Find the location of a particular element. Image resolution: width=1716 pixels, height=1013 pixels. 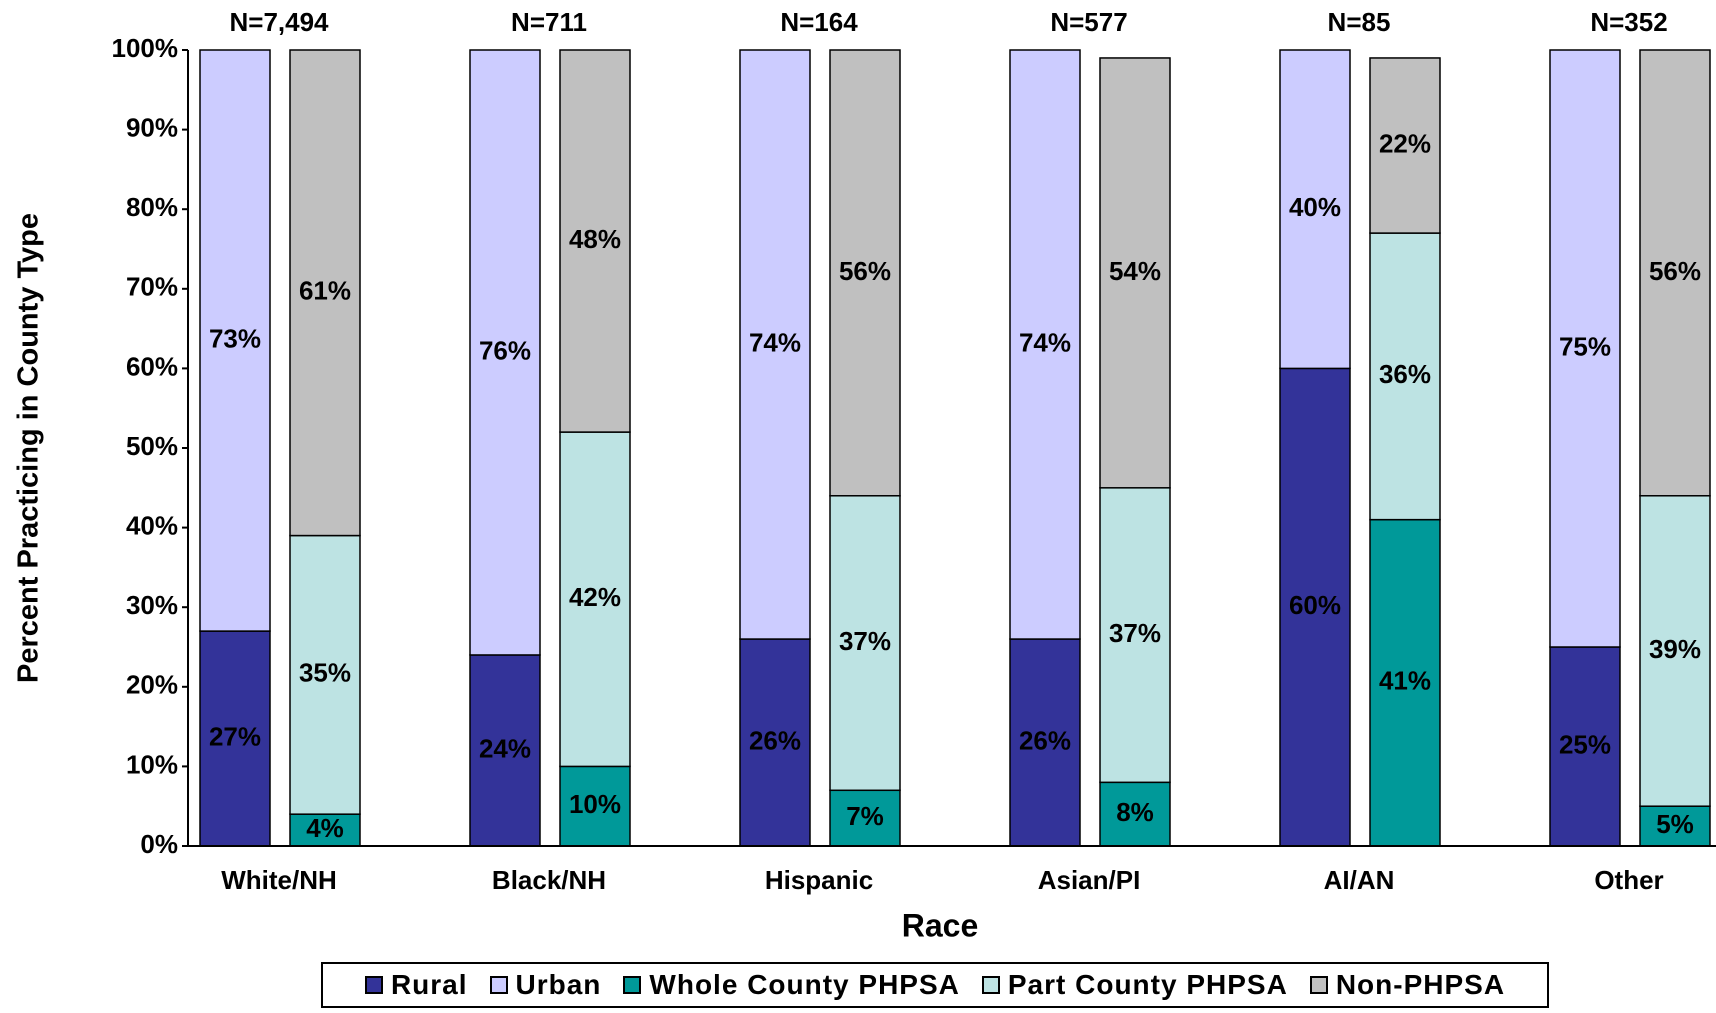

data-label: 60% is located at coordinates (1315, 605).